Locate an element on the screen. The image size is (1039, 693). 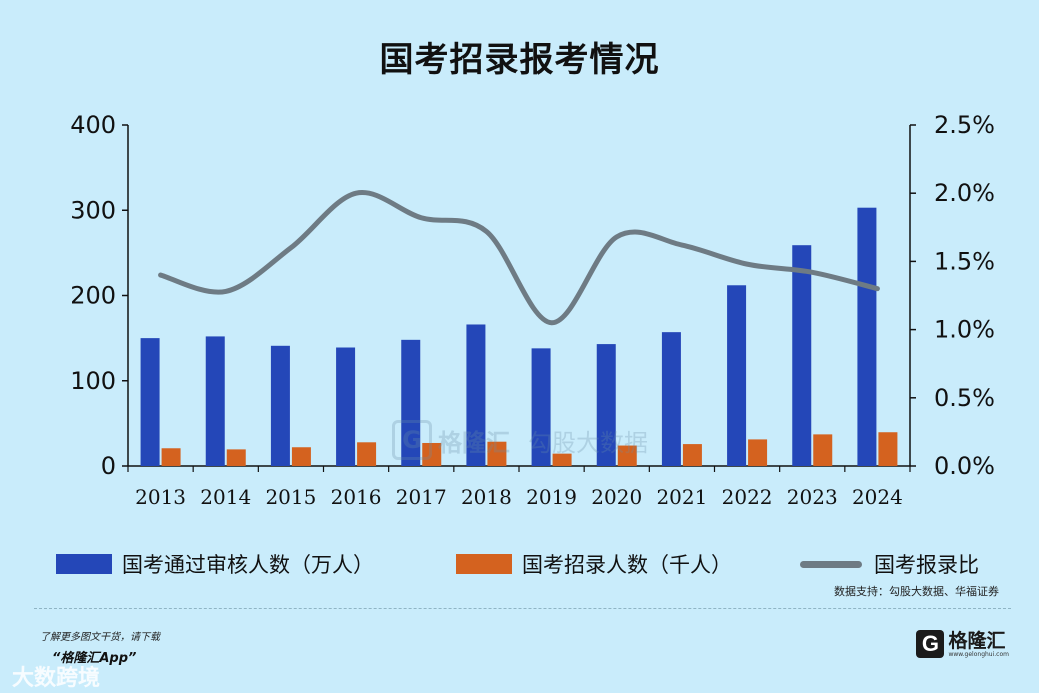
x-tick-label: 2015 is located at coordinates (290, 497).